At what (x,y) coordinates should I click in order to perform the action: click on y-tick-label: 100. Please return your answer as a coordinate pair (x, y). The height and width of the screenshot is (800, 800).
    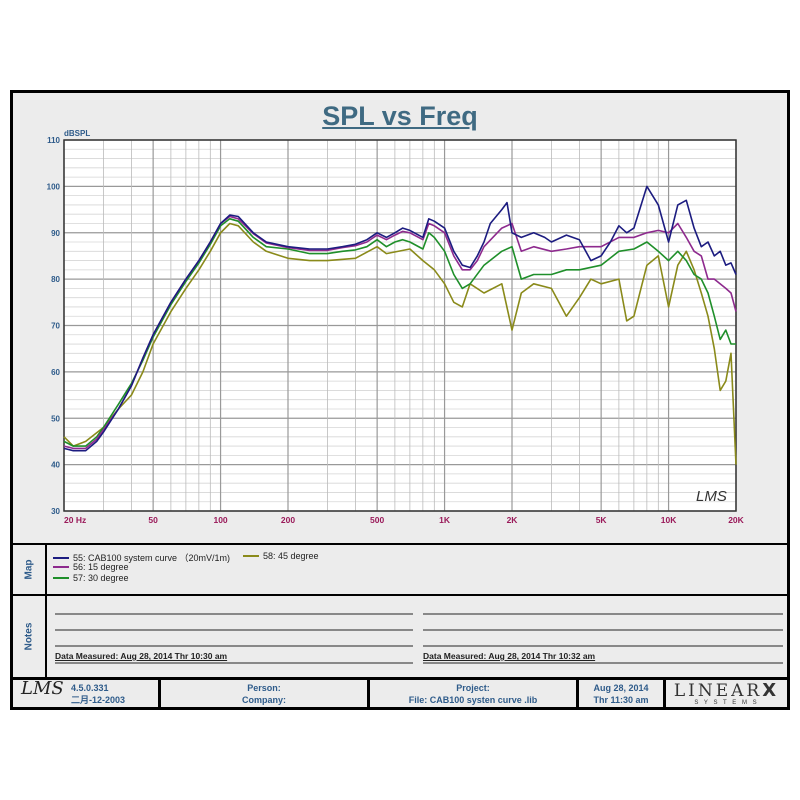
    Looking at the image, I should click on (54, 186).